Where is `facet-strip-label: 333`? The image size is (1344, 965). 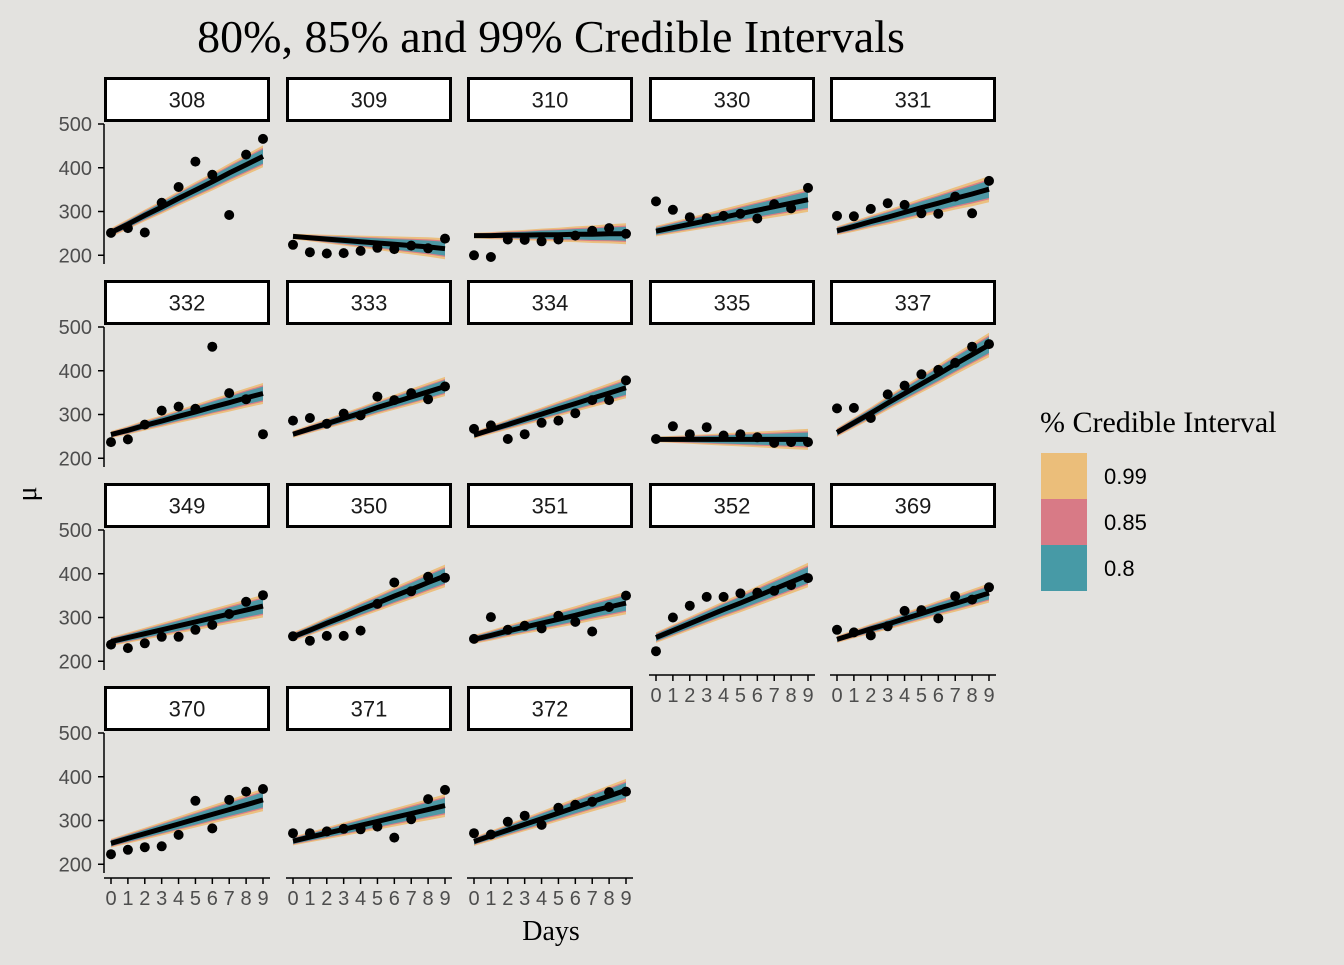 facet-strip-label: 333 is located at coordinates (369, 303).